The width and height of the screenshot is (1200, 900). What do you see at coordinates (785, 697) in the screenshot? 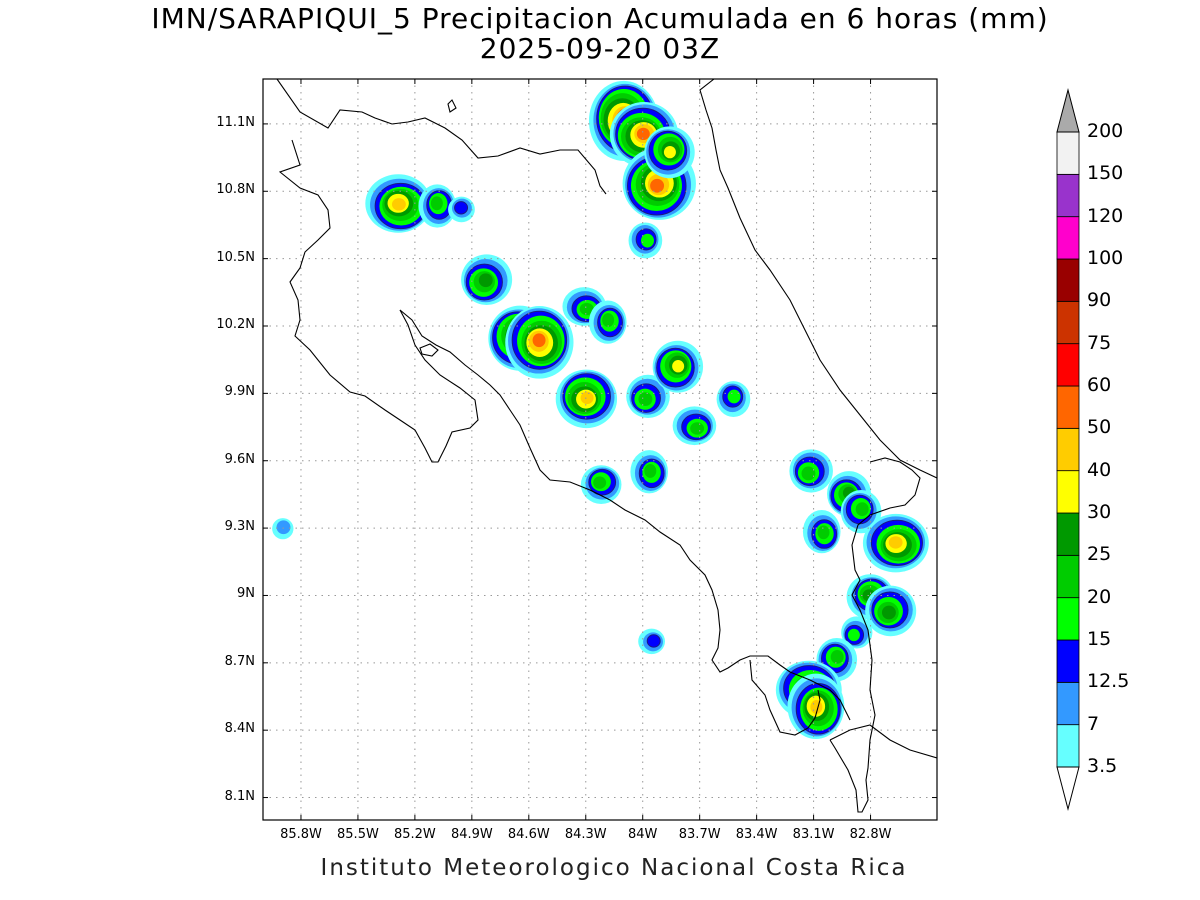
I see `osa-peninsula` at bounding box center [785, 697].